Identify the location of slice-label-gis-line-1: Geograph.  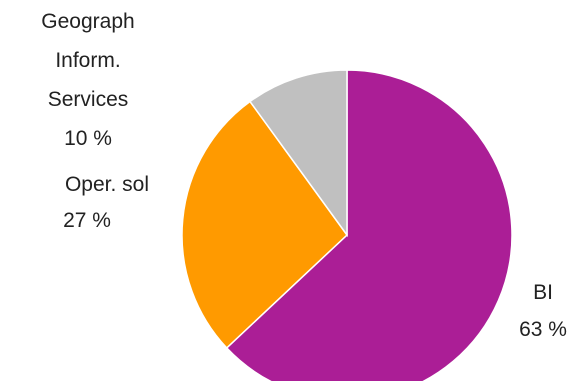
(87, 21).